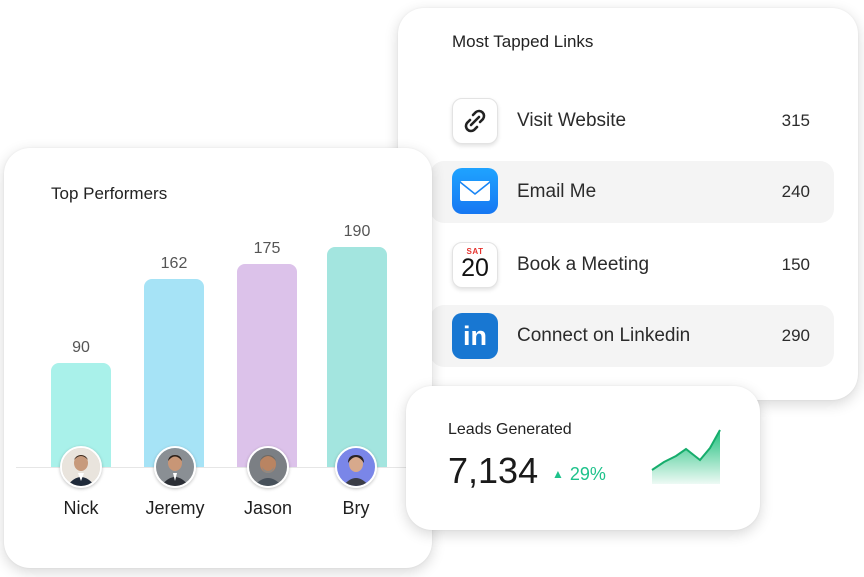  Describe the element at coordinates (267, 248) in the screenshot. I see `bar-value: 175` at that location.